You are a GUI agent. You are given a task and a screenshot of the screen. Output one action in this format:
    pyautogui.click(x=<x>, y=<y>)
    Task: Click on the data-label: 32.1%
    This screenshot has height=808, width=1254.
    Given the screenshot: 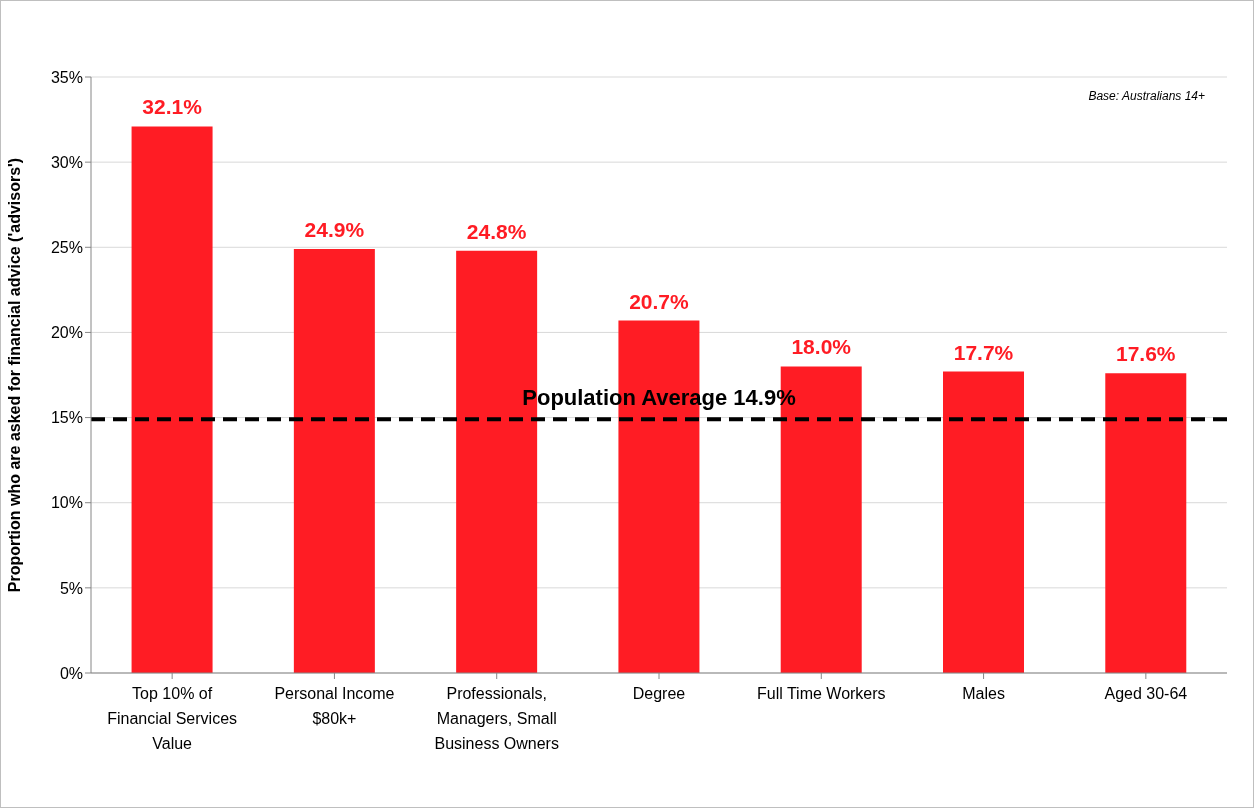 What is the action you would take?
    pyautogui.click(x=172, y=107)
    